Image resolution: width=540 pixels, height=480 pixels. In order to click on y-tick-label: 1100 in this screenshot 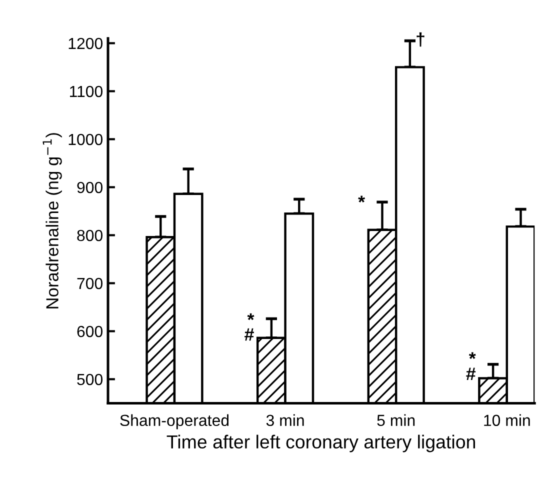, I will do `click(86, 92)`.